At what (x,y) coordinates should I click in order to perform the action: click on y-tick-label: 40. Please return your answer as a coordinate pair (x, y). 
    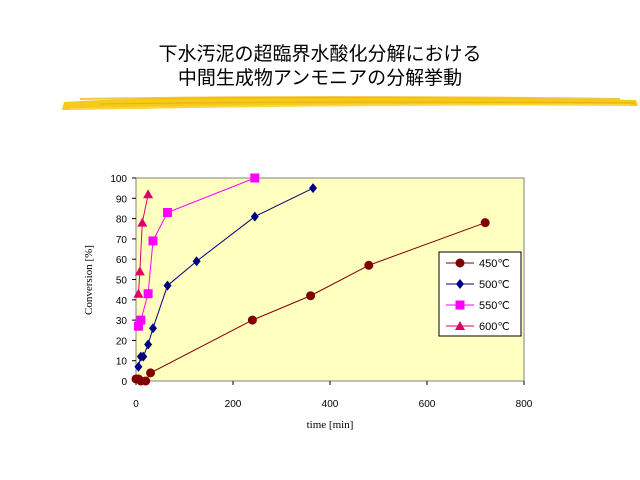
    Looking at the image, I should click on (122, 301).